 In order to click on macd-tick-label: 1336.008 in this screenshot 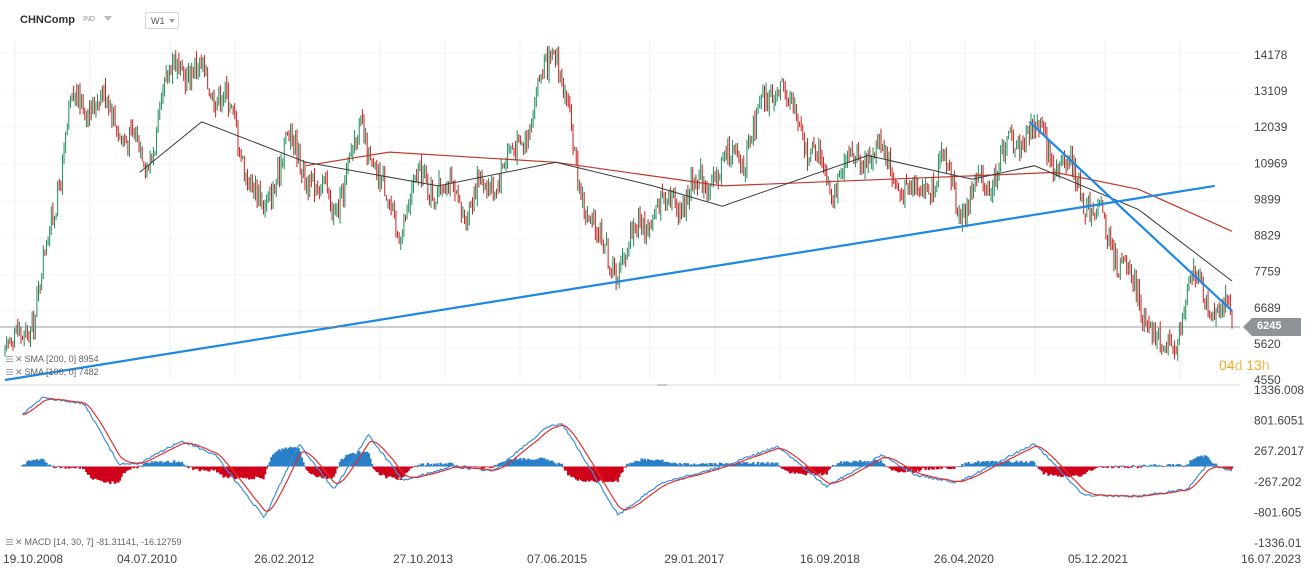, I will do `click(1279, 390)`.